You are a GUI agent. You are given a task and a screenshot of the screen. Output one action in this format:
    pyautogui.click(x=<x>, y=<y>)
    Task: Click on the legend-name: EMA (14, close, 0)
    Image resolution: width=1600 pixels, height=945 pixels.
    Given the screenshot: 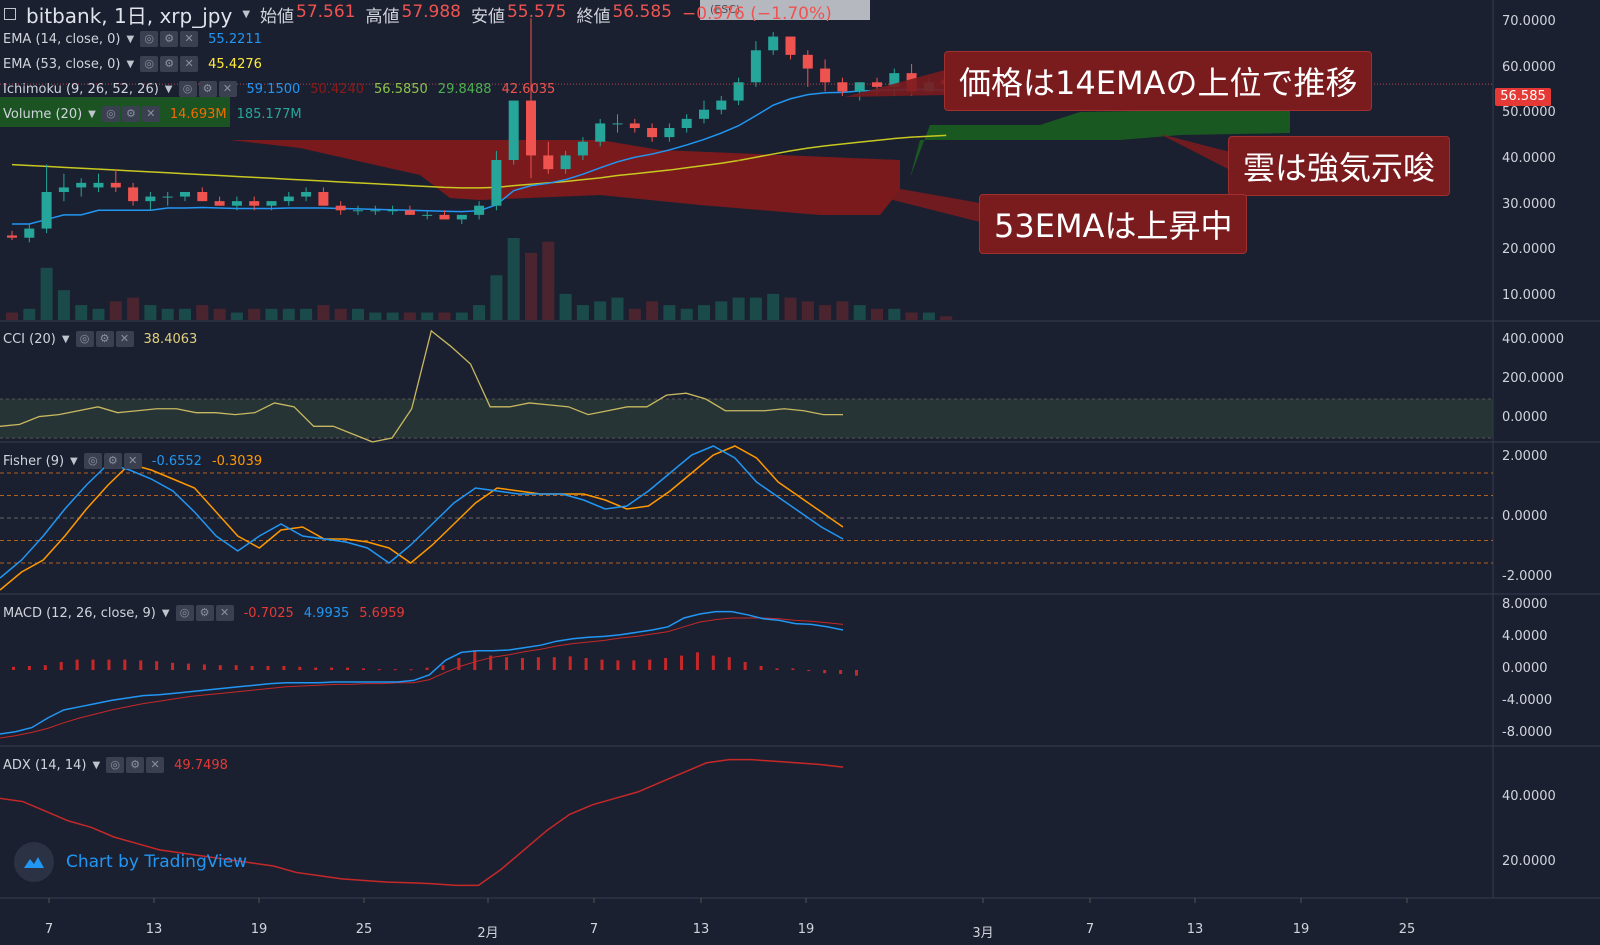 What is the action you would take?
    pyautogui.click(x=62, y=39)
    